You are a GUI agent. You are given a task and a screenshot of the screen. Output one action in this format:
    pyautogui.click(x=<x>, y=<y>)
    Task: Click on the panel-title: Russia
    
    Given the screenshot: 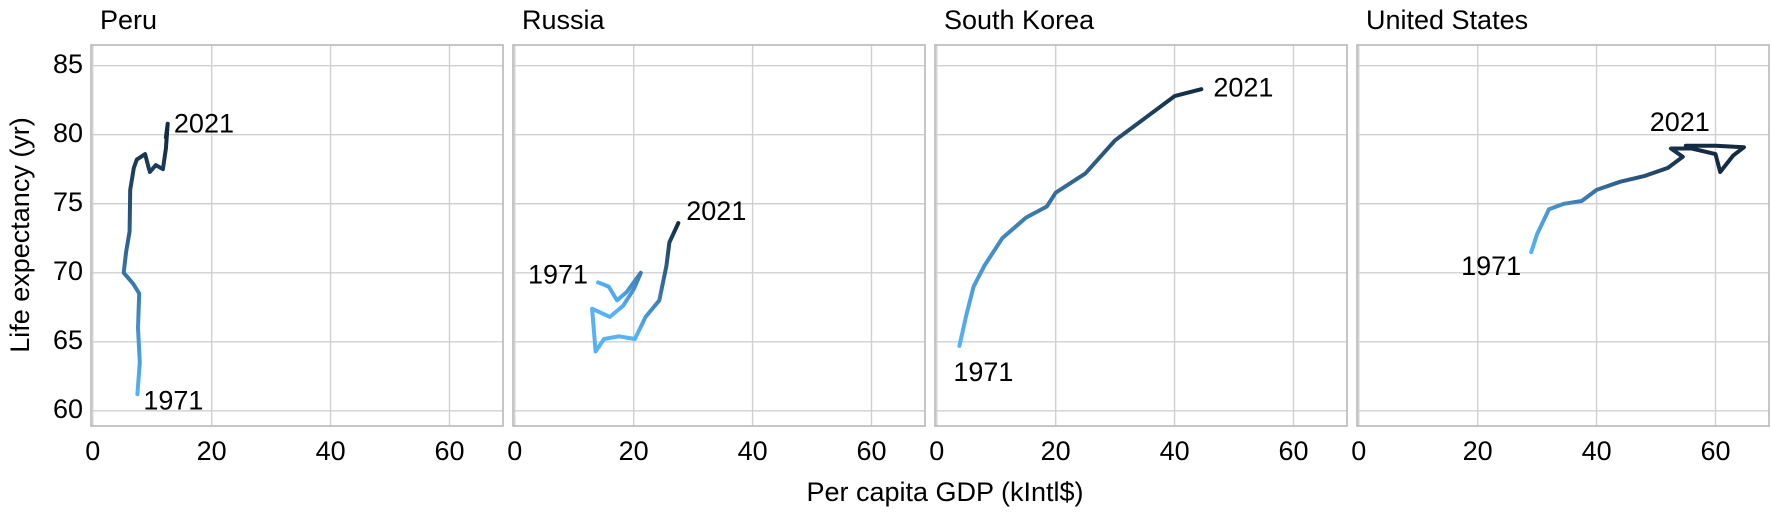 What is the action you would take?
    pyautogui.click(x=564, y=20)
    